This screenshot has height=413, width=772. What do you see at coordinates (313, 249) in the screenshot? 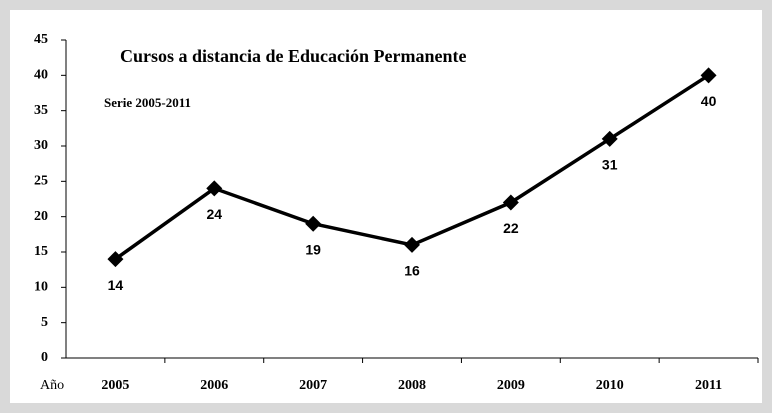
I see `data-label: 19` at bounding box center [313, 249].